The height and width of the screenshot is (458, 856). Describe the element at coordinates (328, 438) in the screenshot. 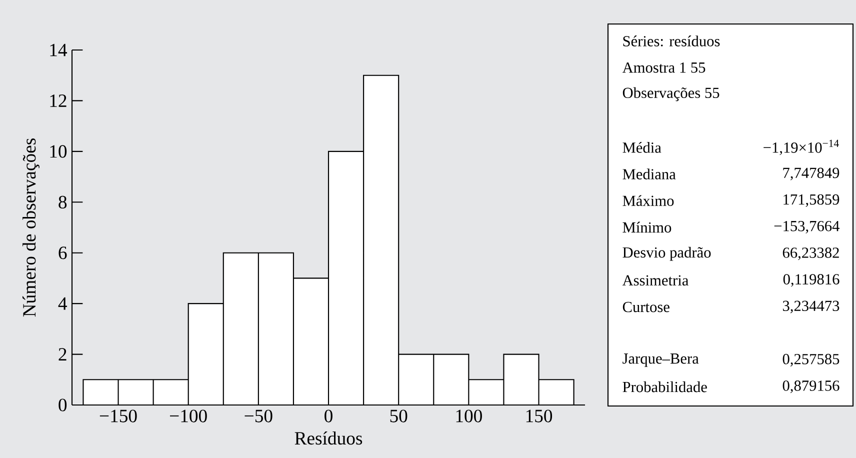

I see `x-axis-title: Resíduos` at that location.